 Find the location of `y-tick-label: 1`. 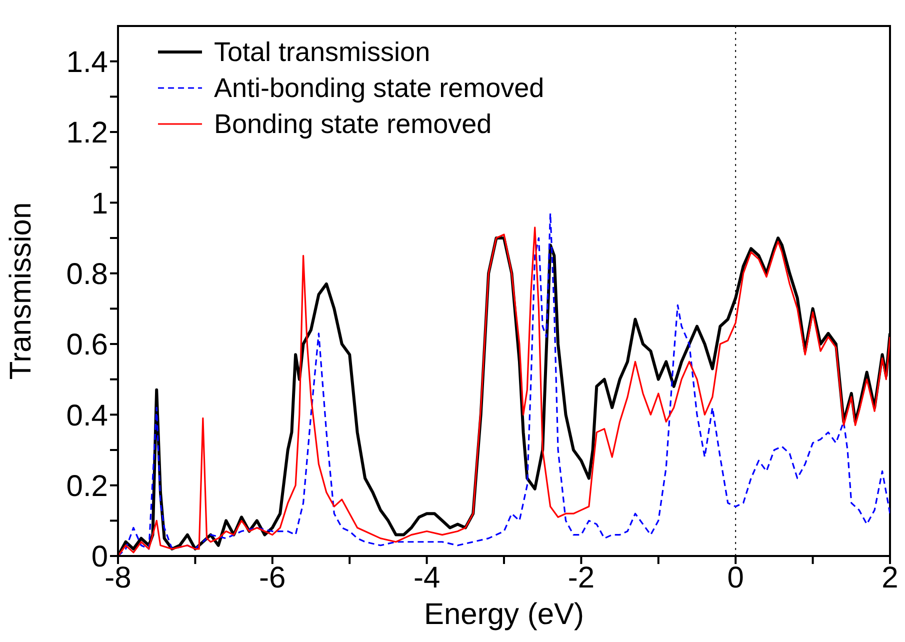

y-tick-label: 1 is located at coordinates (99, 203).